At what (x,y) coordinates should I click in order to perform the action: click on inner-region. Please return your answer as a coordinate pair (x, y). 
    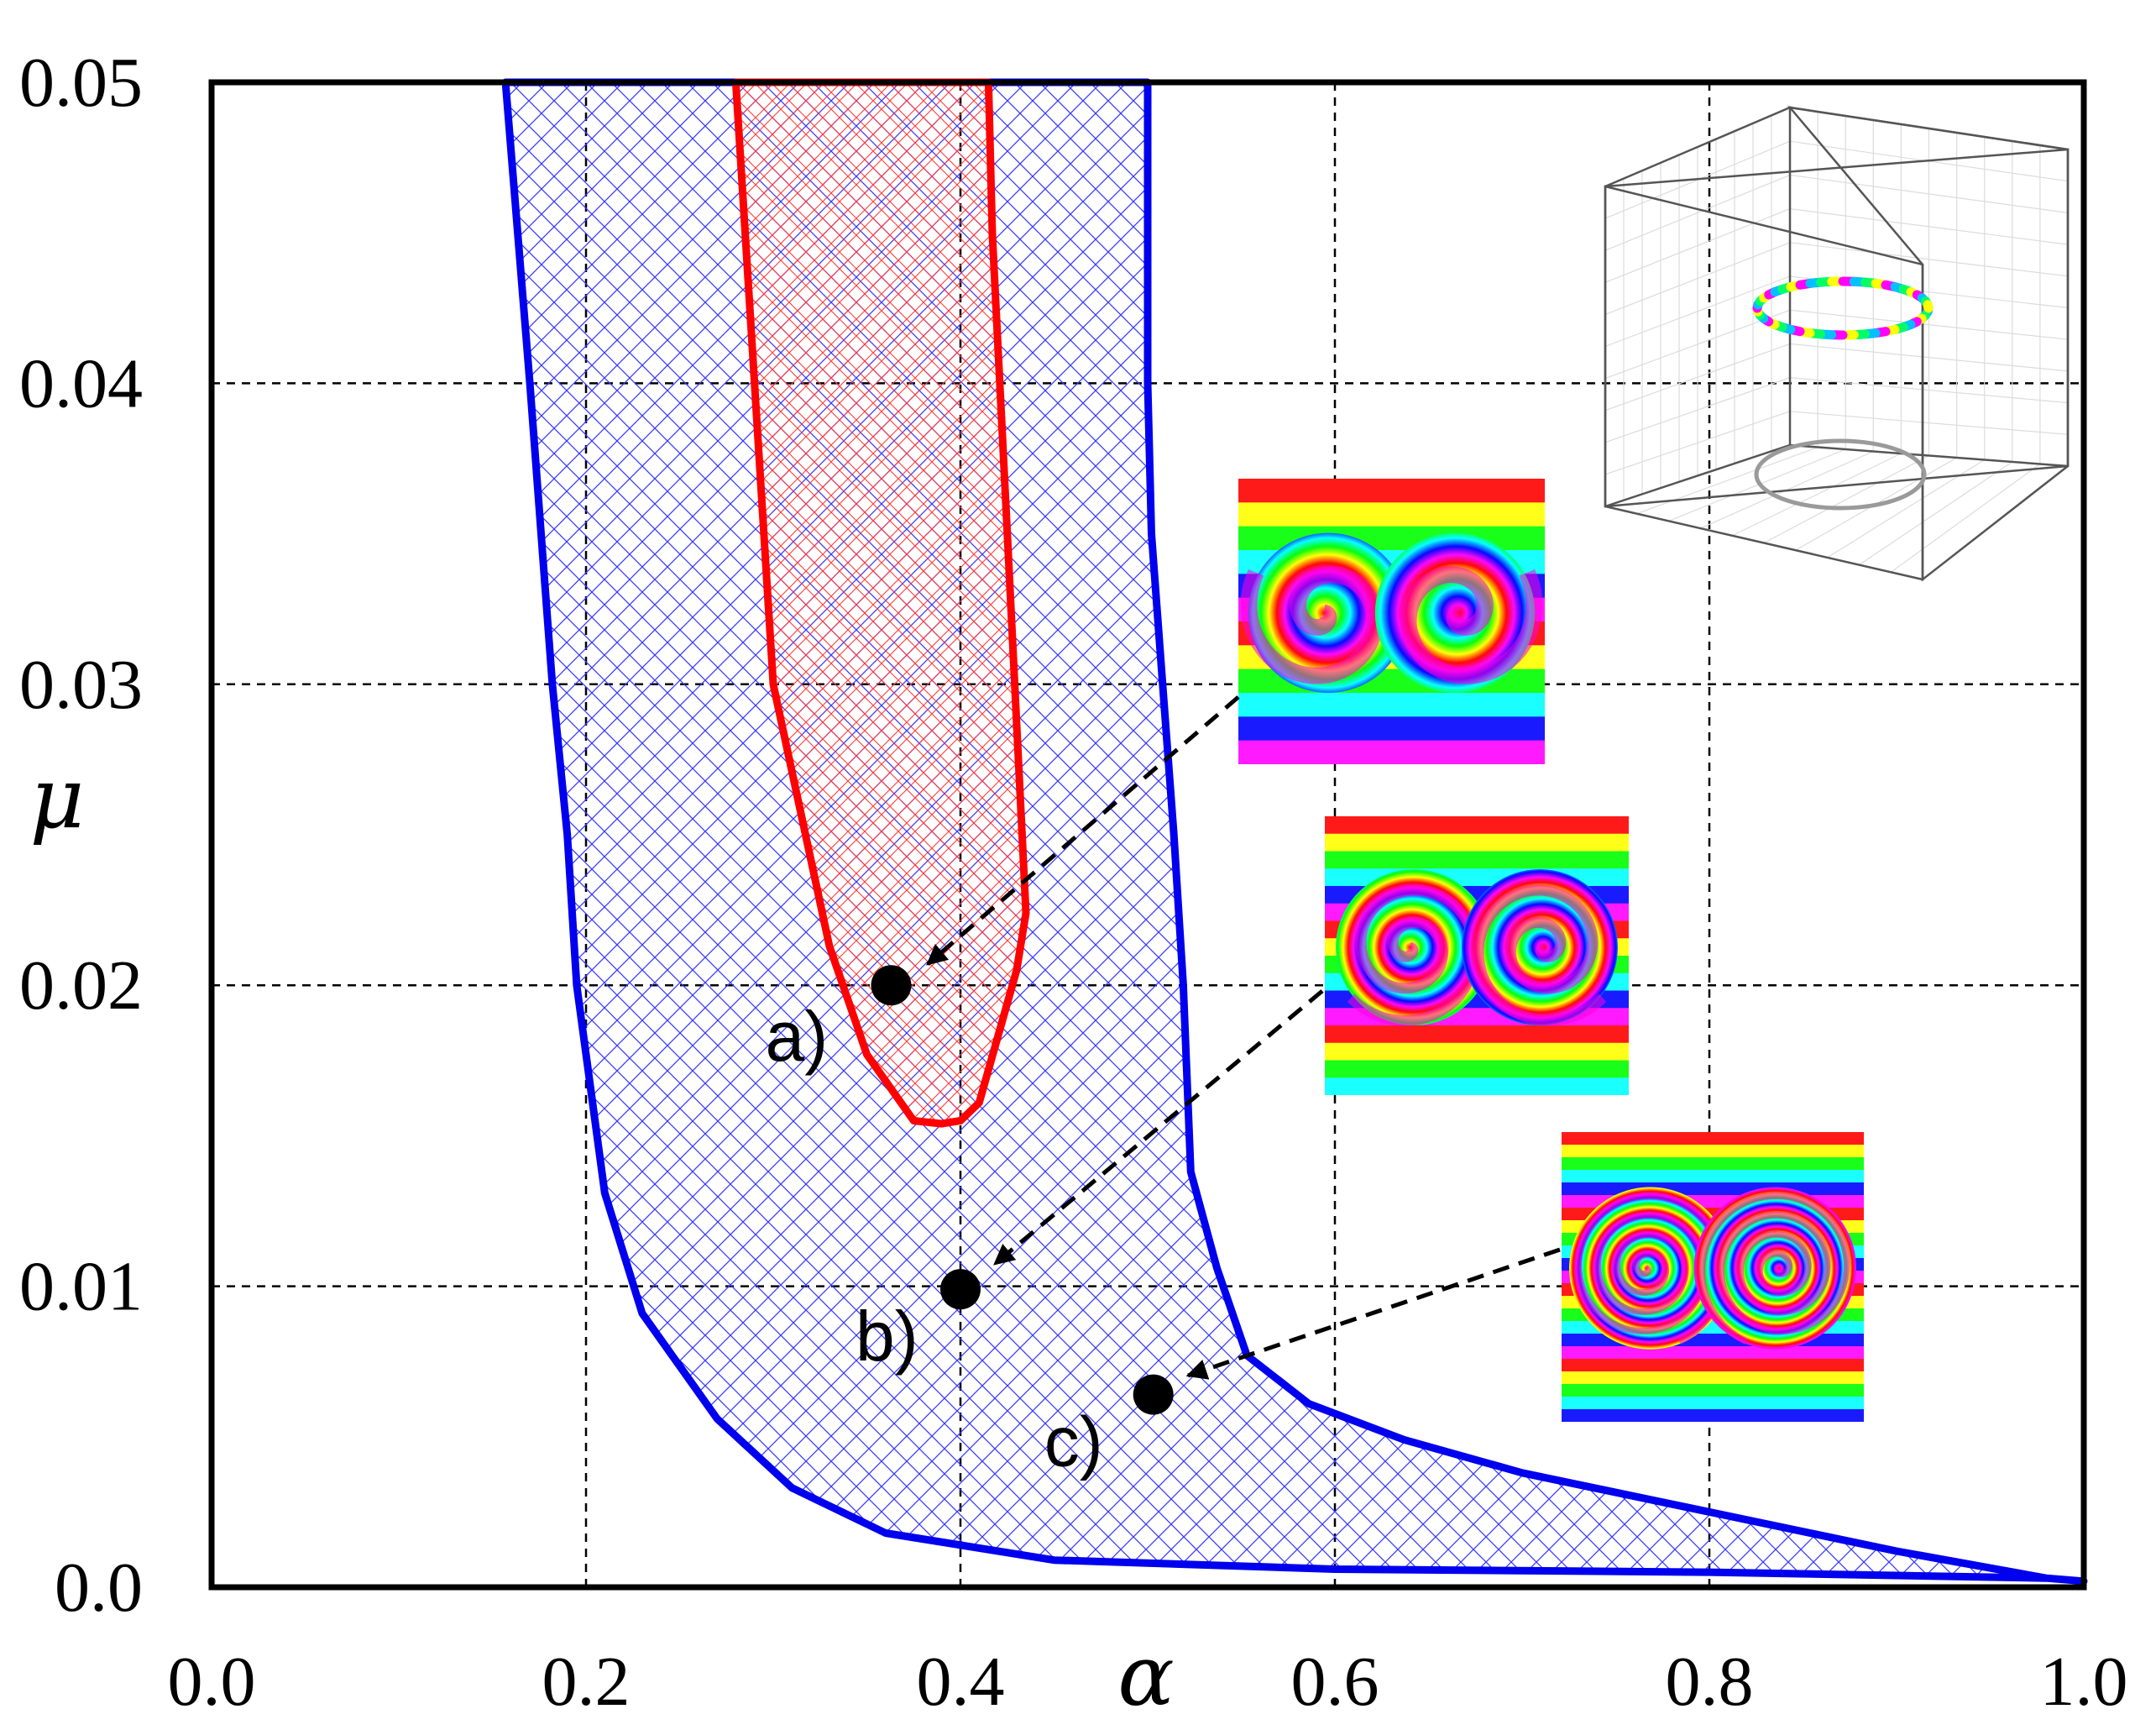
    Looking at the image, I should click on (880, 603).